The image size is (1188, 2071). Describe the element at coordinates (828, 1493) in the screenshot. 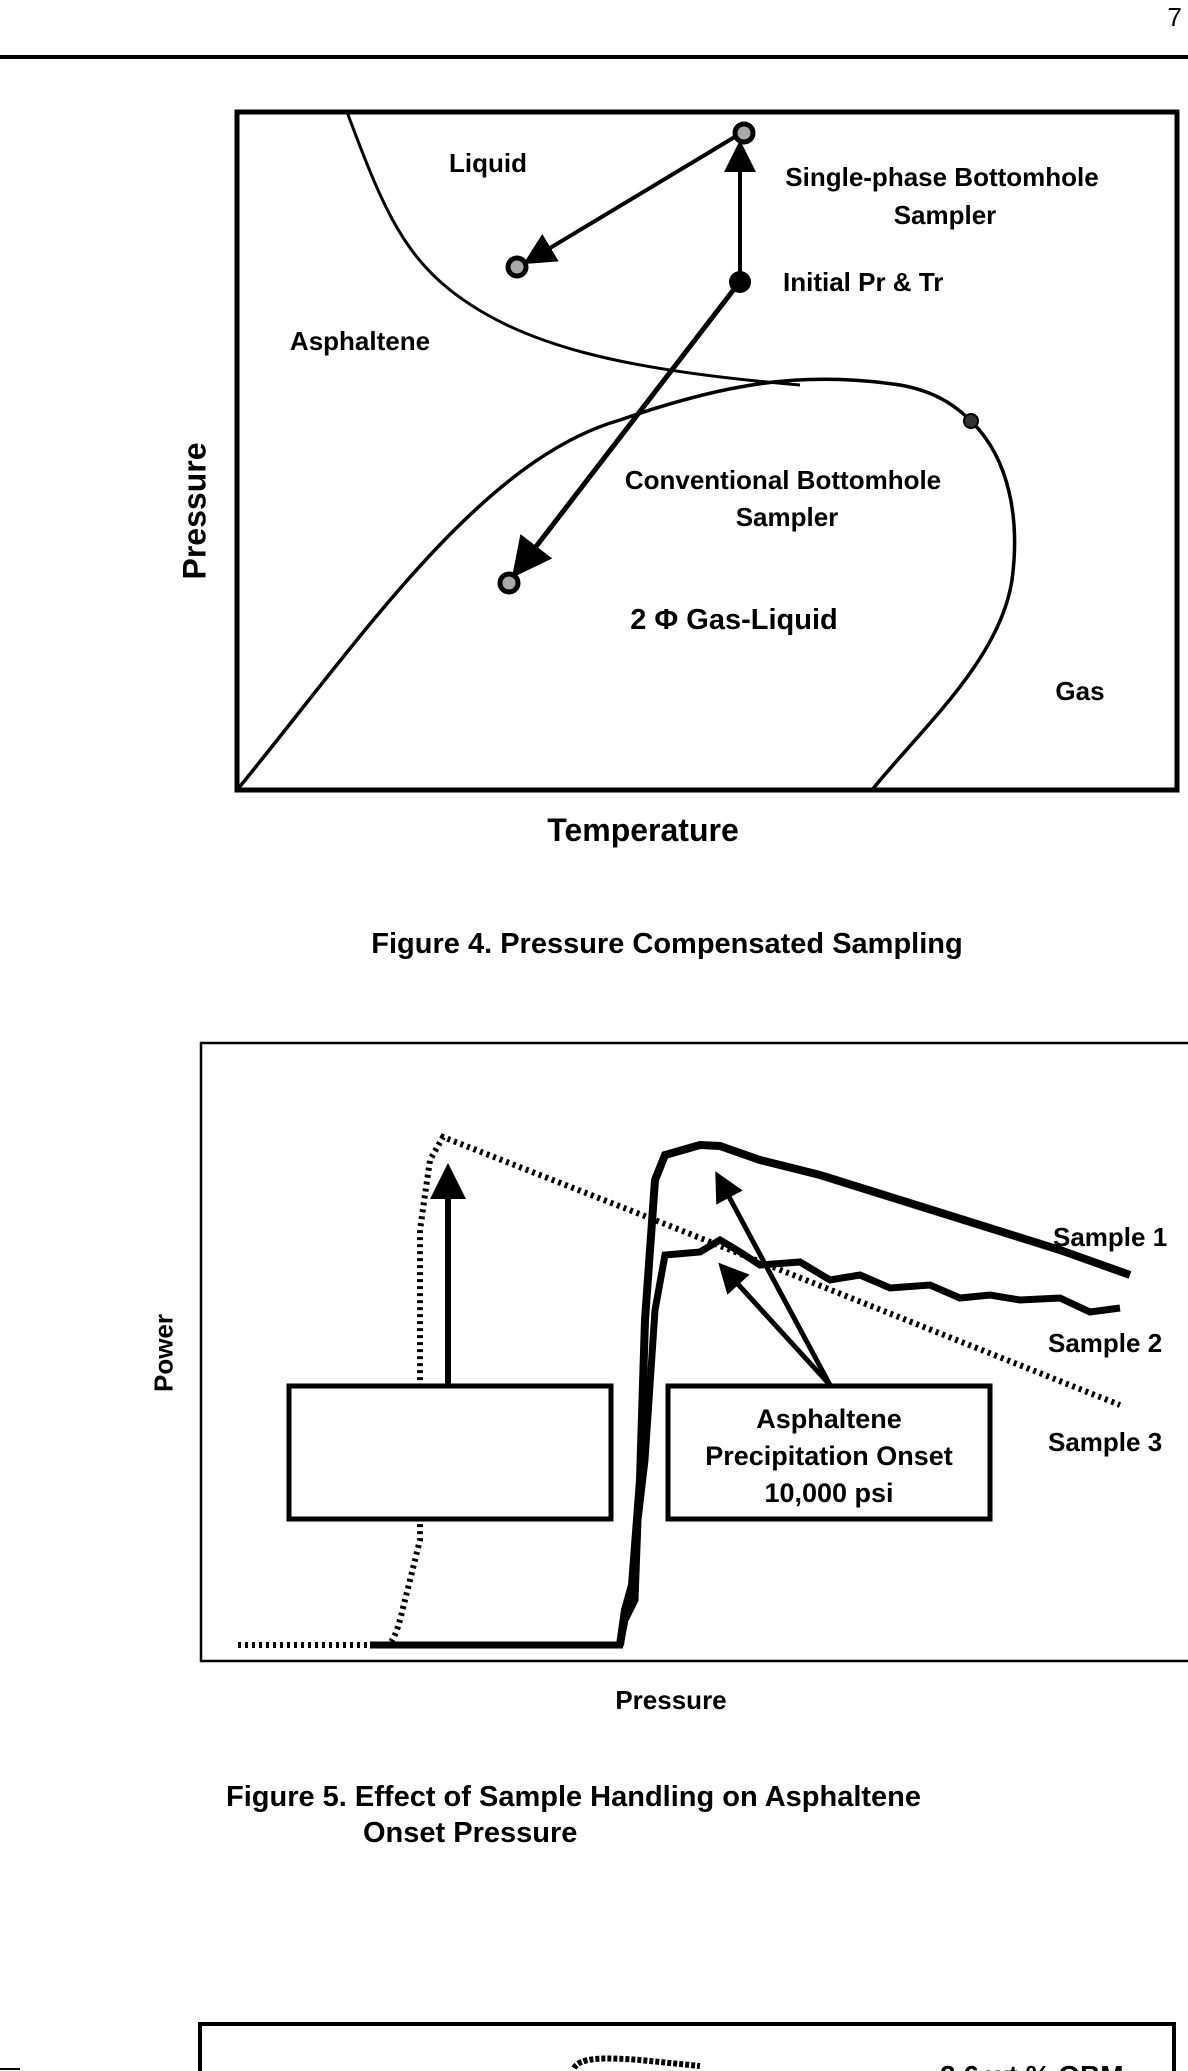

I see `annotation-line3: 10,000 psi` at that location.